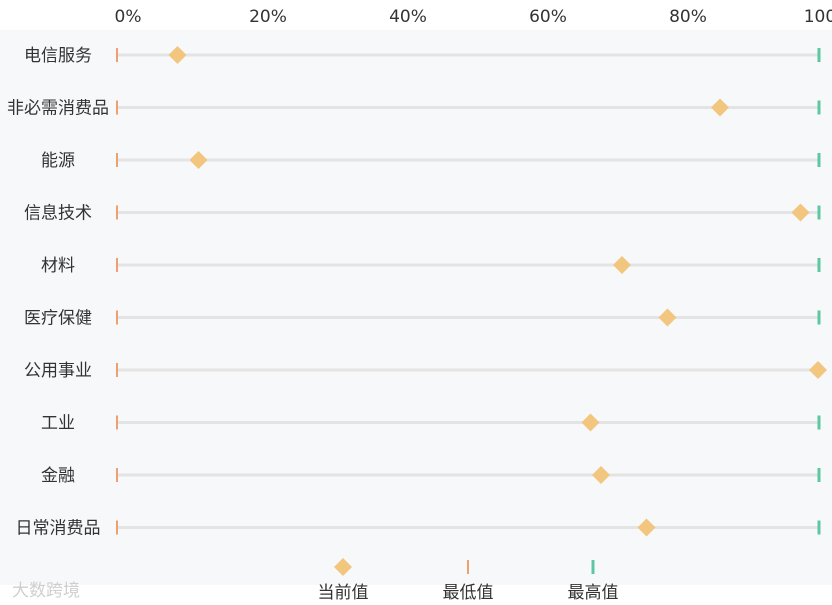  Describe the element at coordinates (422, 213) in the screenshot. I see `row: 信息技术` at that location.